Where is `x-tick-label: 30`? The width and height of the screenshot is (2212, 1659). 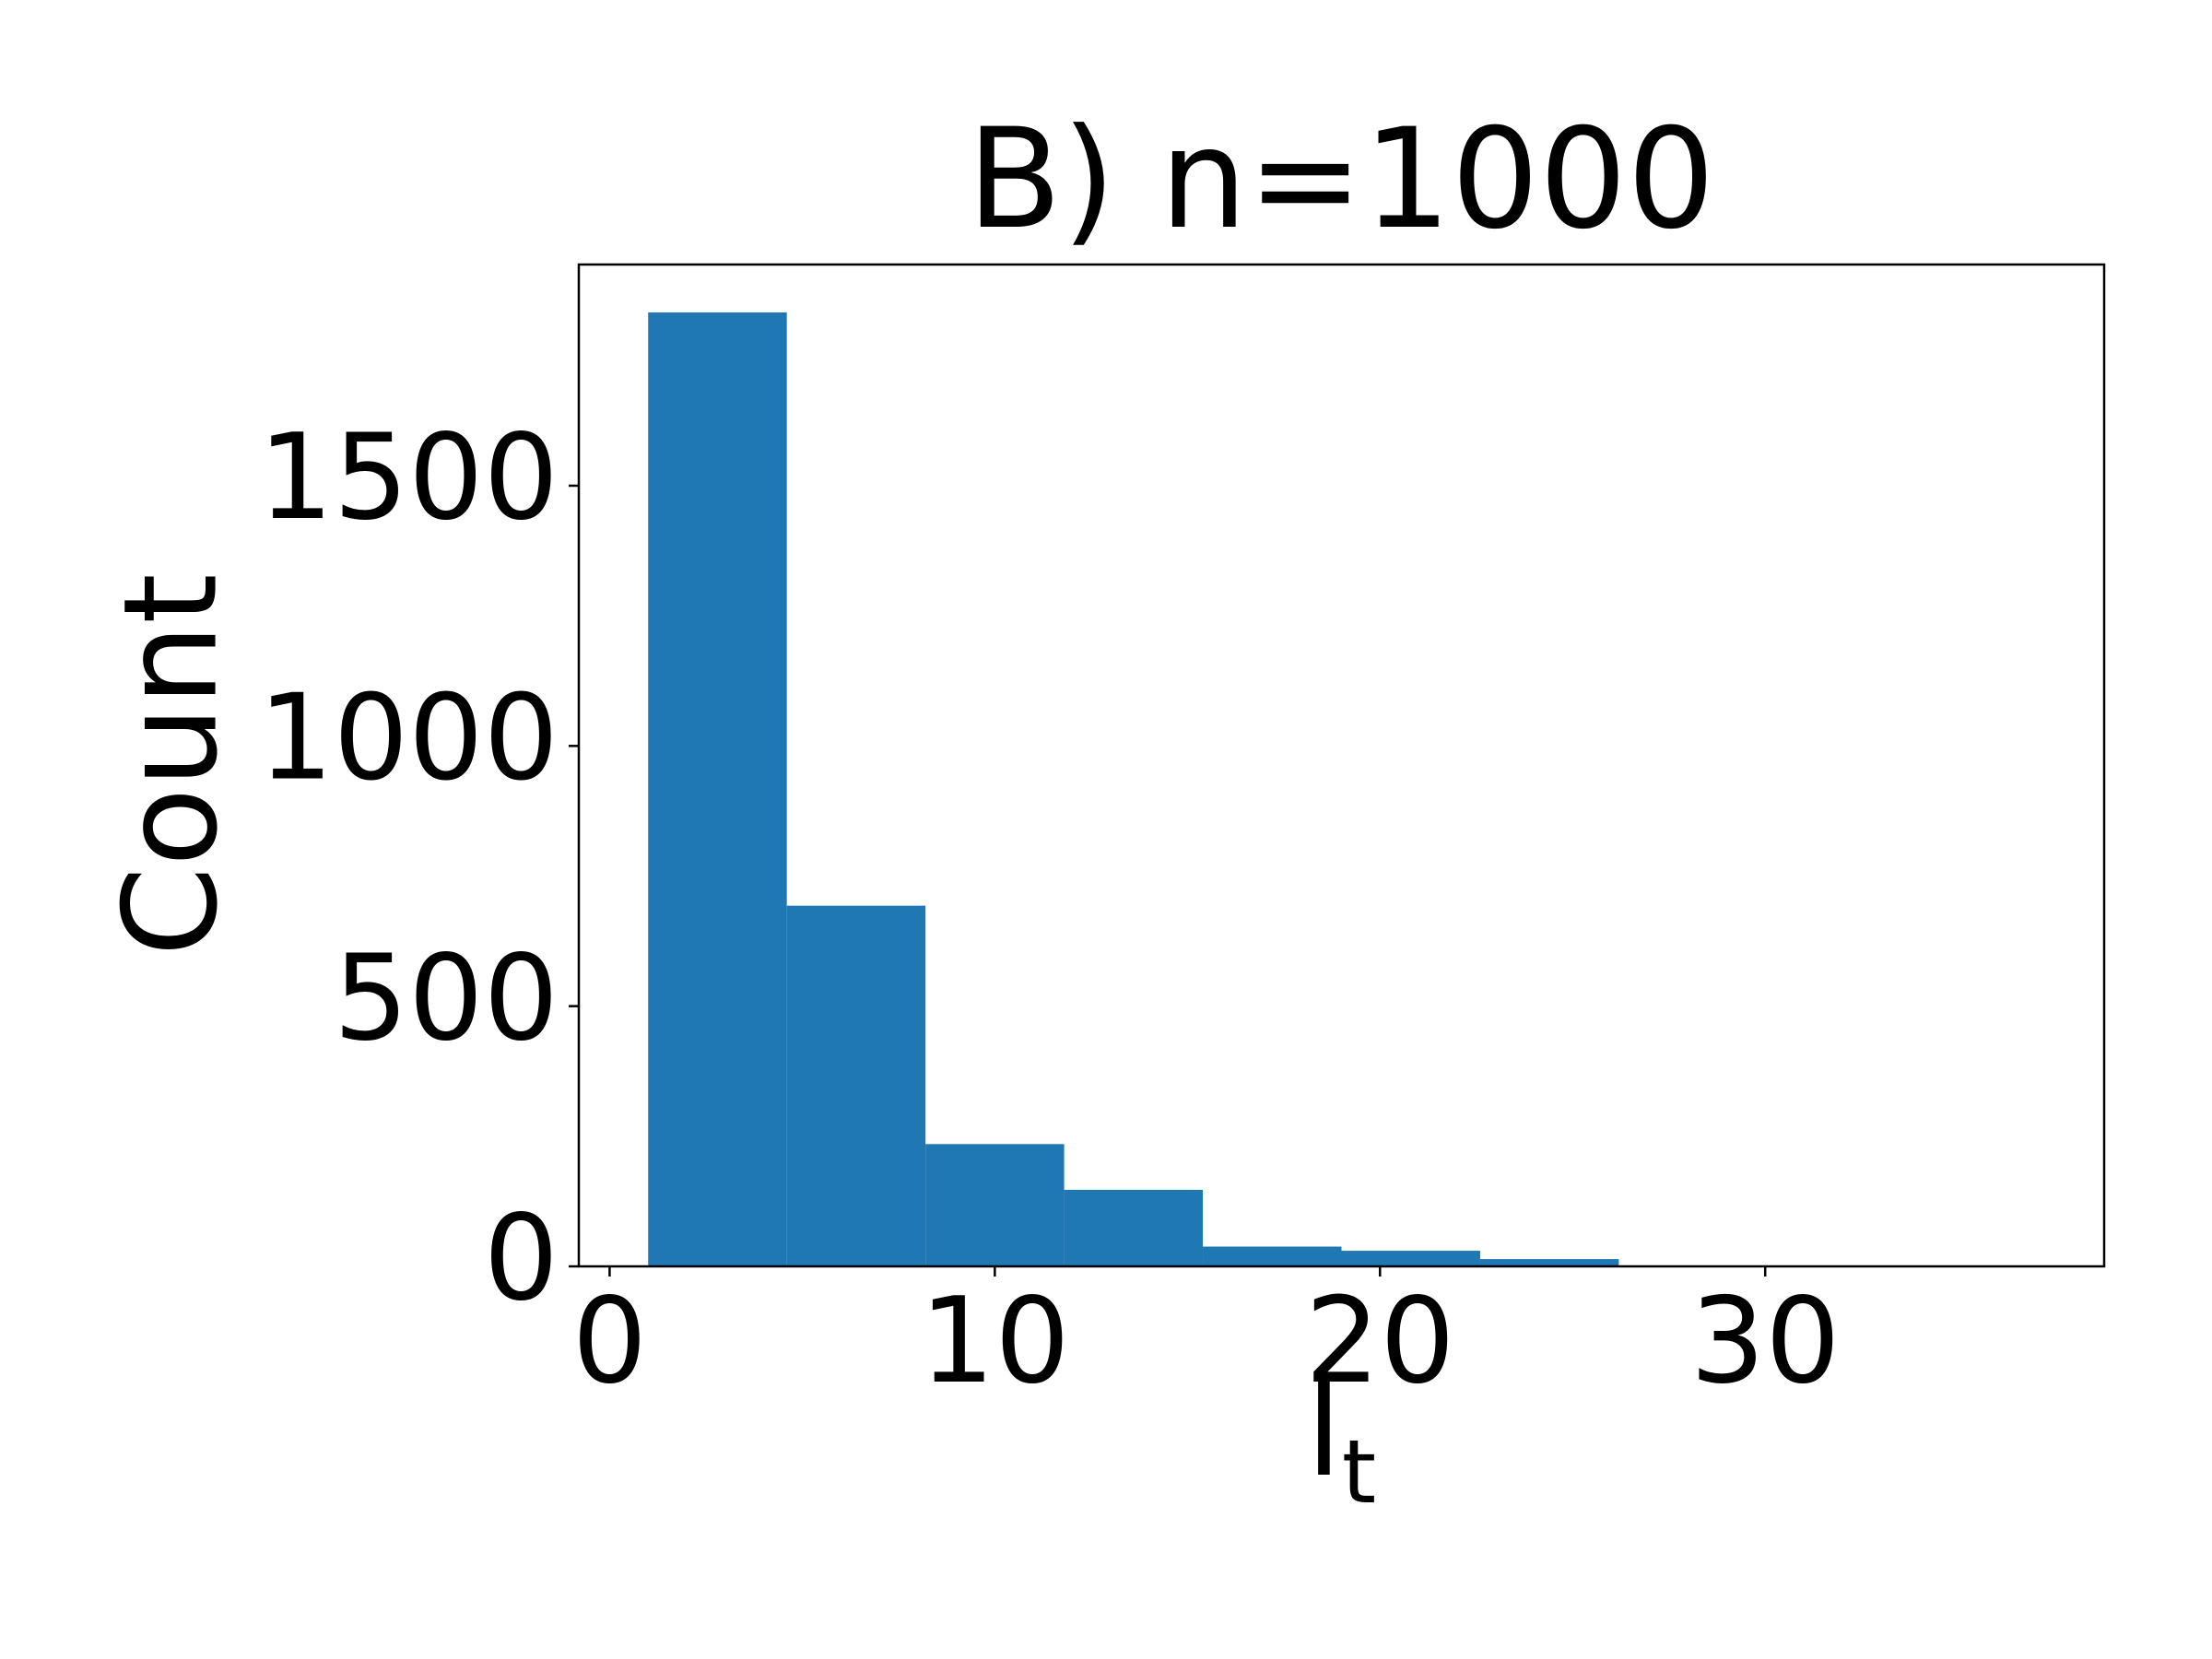 x-tick-label: 30 is located at coordinates (1765, 1341).